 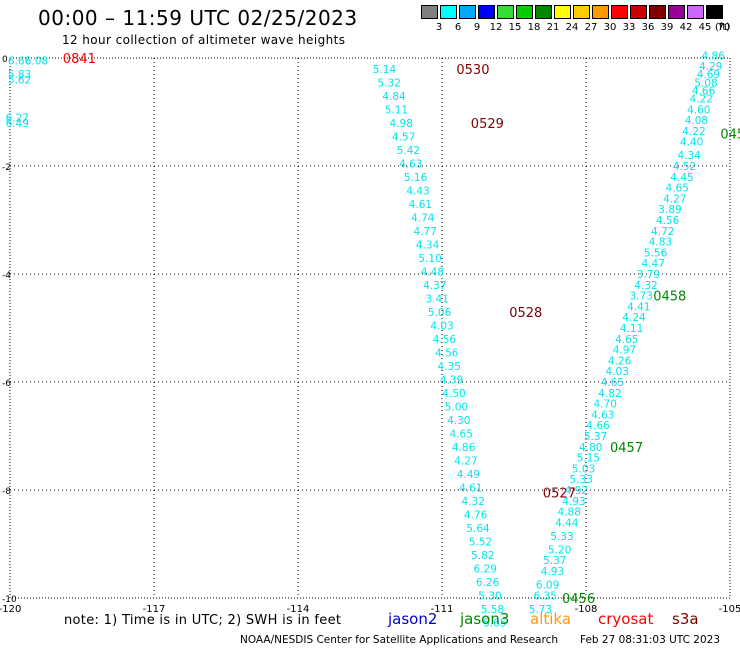 What do you see at coordinates (198, 18) in the screenshot?
I see `page-title: 00:00 – 11:59 UTC 02/25/2023` at bounding box center [198, 18].